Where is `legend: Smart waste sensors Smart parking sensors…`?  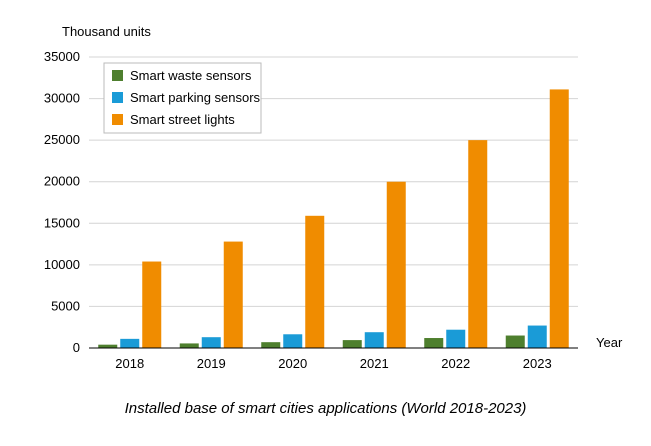 legend: Smart waste sensors Smart parking sensors… is located at coordinates (182, 98).